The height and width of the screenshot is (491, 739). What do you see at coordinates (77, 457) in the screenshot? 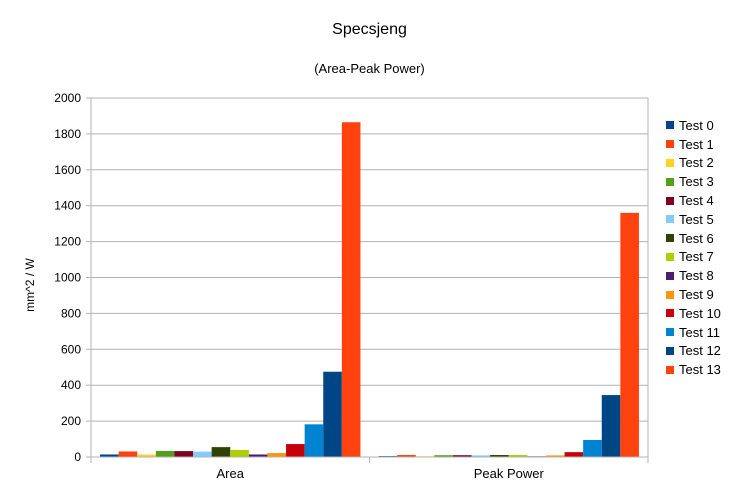
I see `y-tick-label: 0` at bounding box center [77, 457].